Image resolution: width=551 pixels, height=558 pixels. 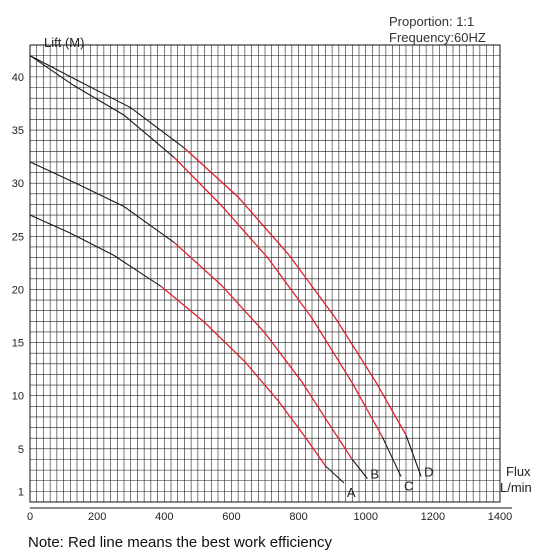 What do you see at coordinates (437, 37) in the screenshot?
I see `frequency-text: Frequency:60HZ` at bounding box center [437, 37].